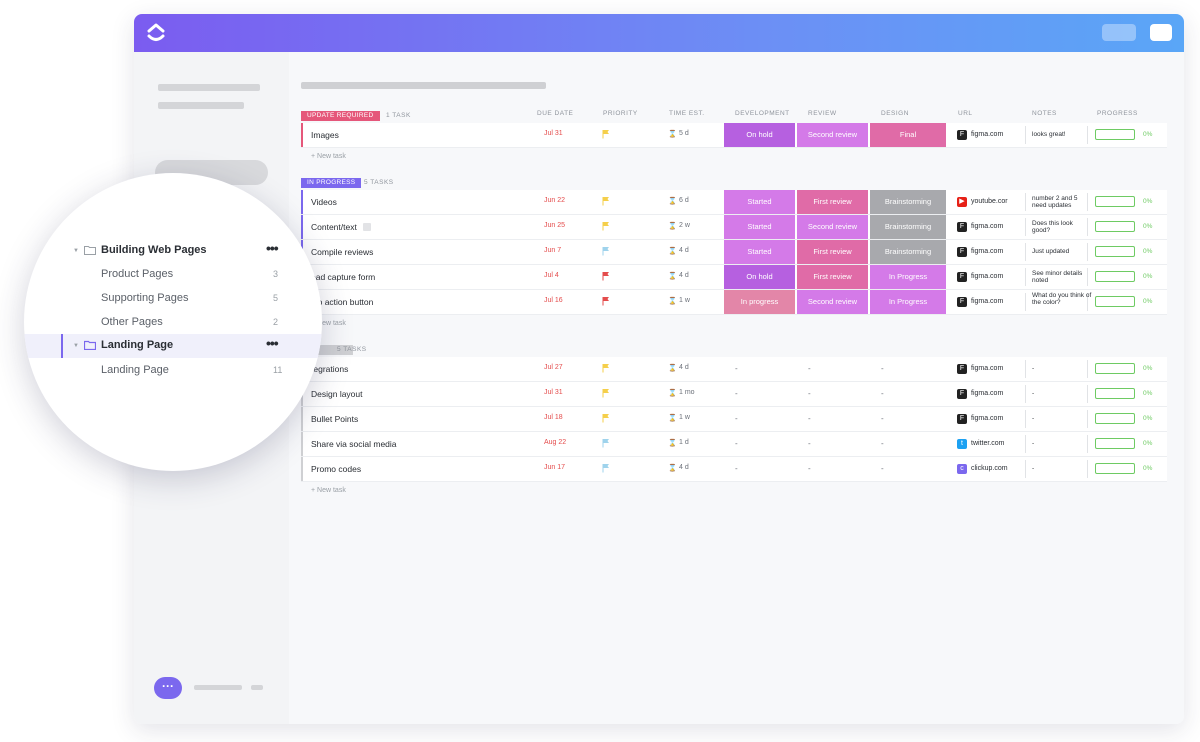  I want to click on task-name: Images, so click(325, 135).